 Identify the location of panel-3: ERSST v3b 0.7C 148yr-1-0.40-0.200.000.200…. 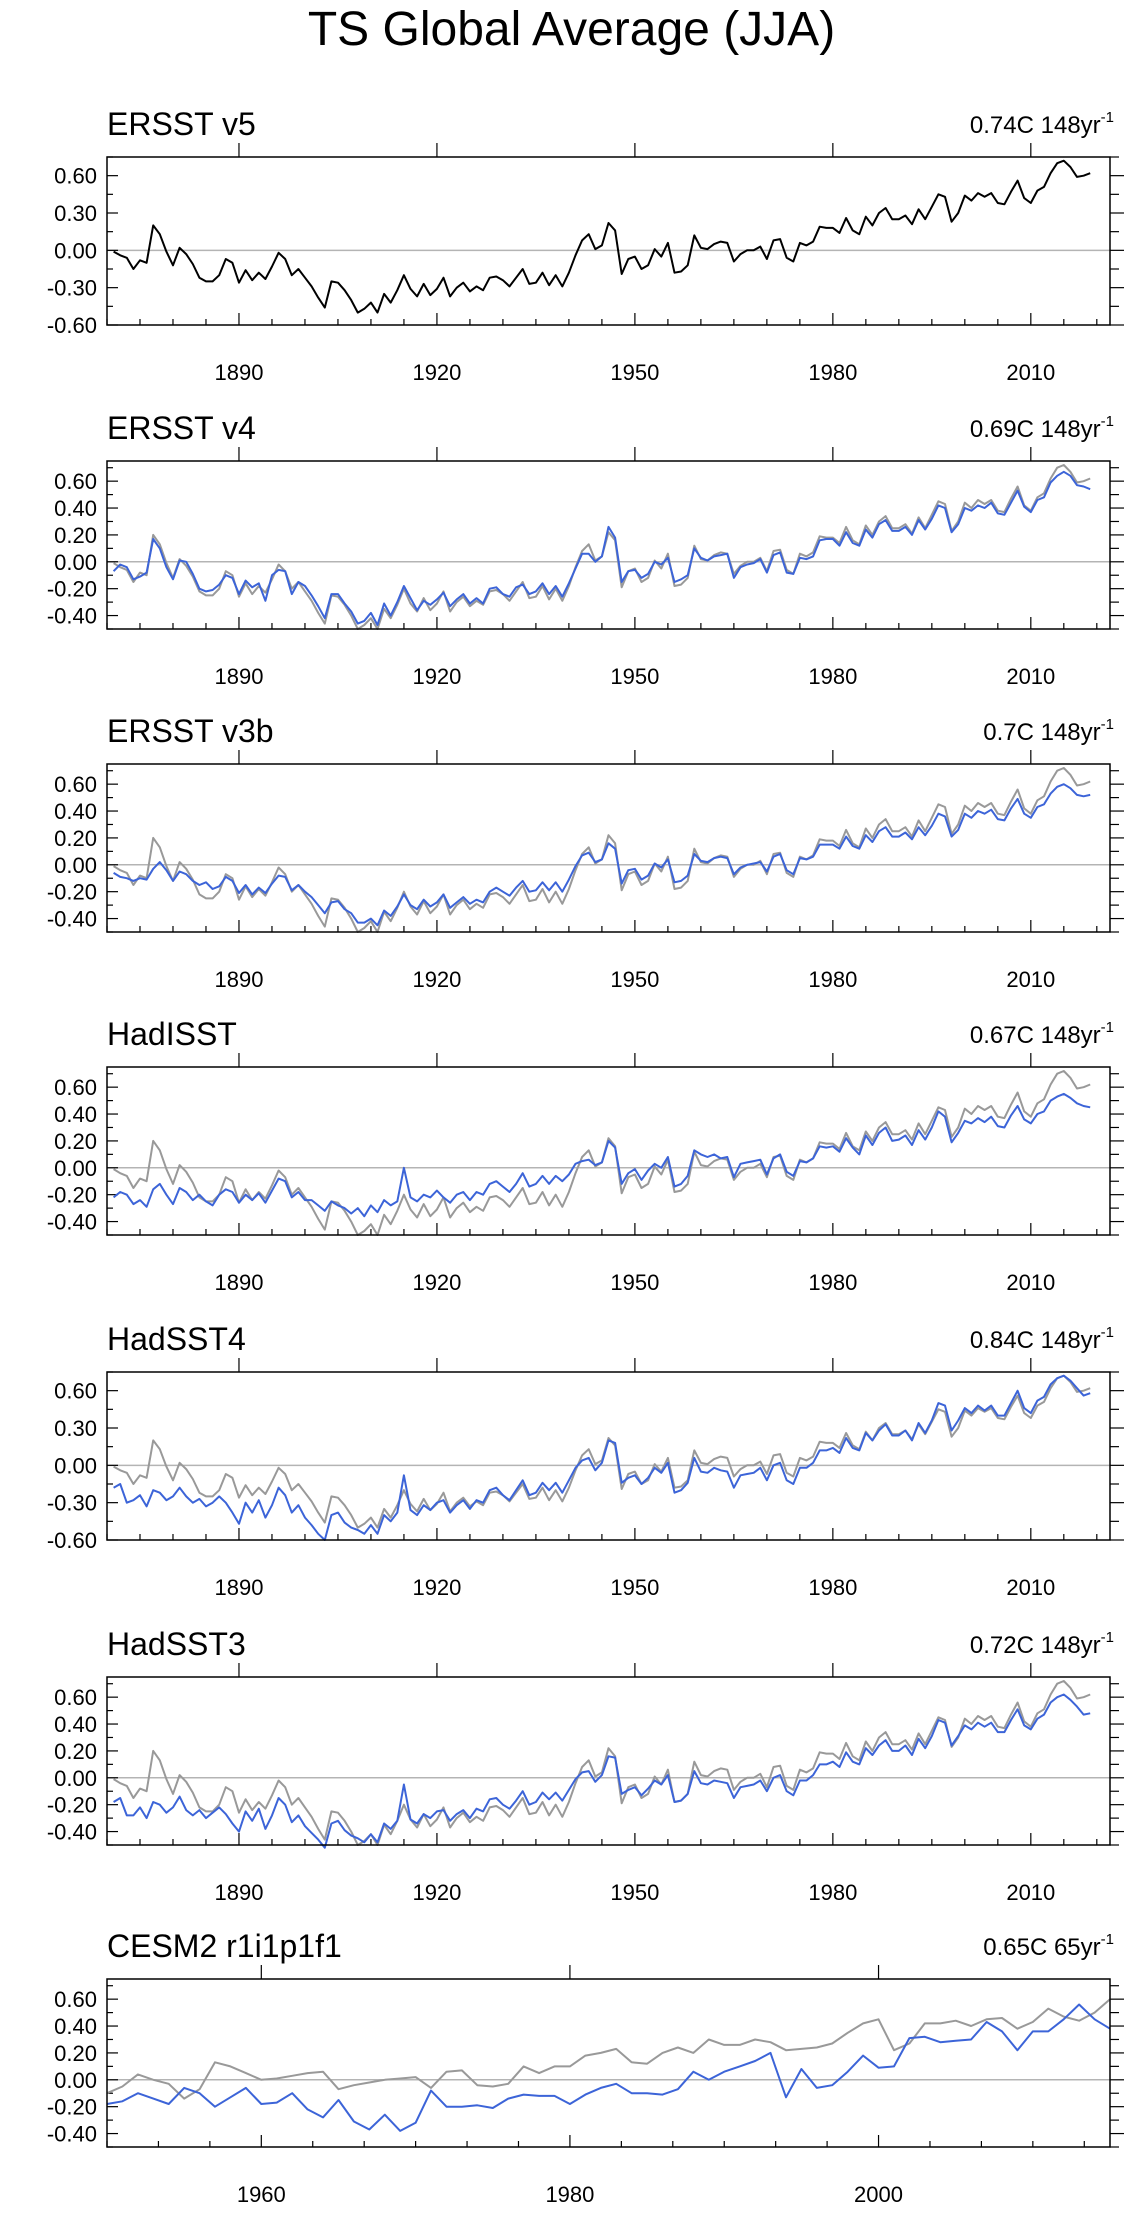
(585, 852).